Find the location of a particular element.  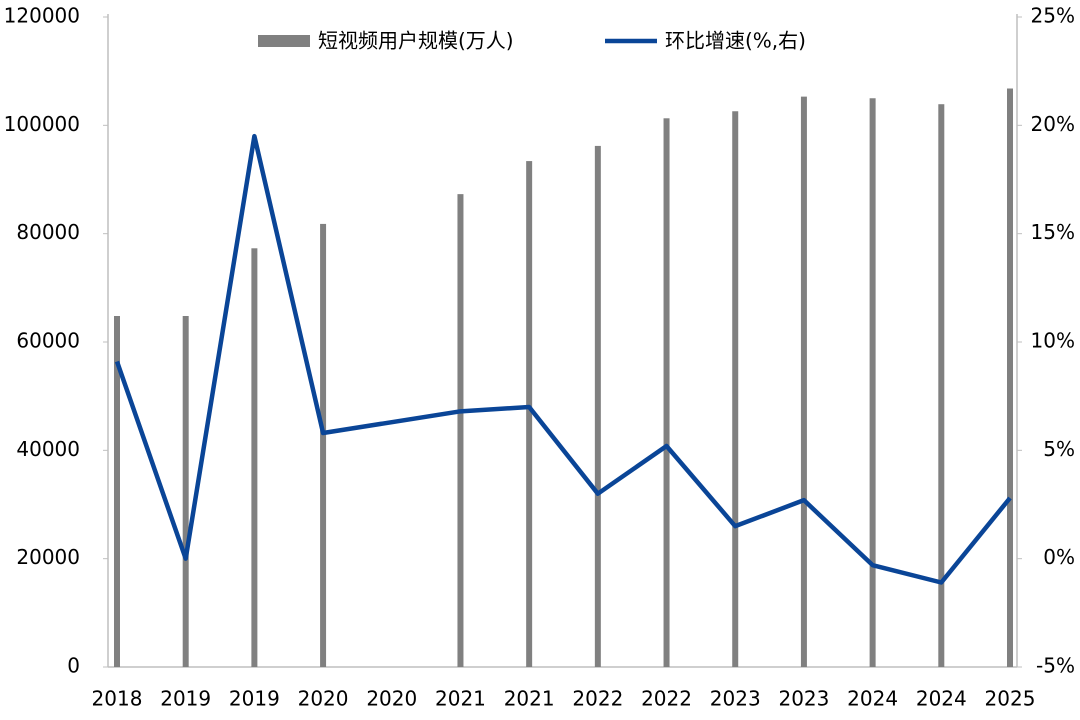

x-tick-label: 2018 is located at coordinates (117, 699).